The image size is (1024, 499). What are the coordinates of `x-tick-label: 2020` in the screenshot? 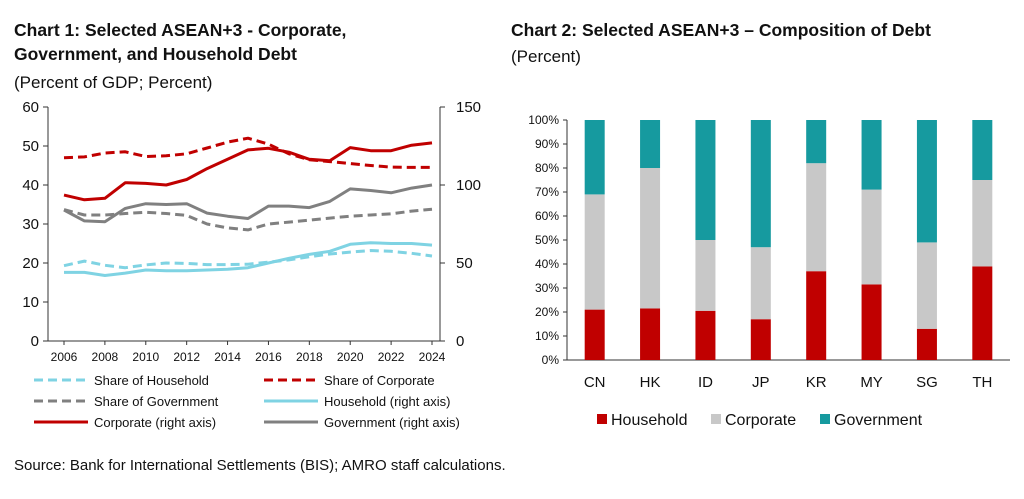 It's located at (350, 357).